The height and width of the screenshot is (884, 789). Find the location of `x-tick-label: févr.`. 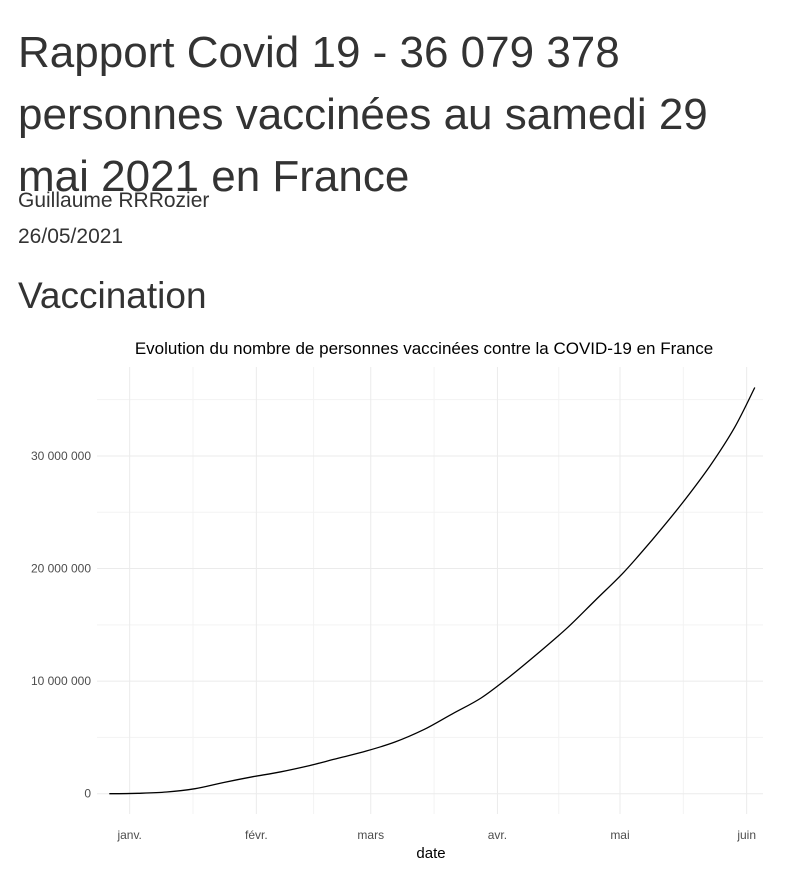

x-tick-label: févr. is located at coordinates (256, 835).